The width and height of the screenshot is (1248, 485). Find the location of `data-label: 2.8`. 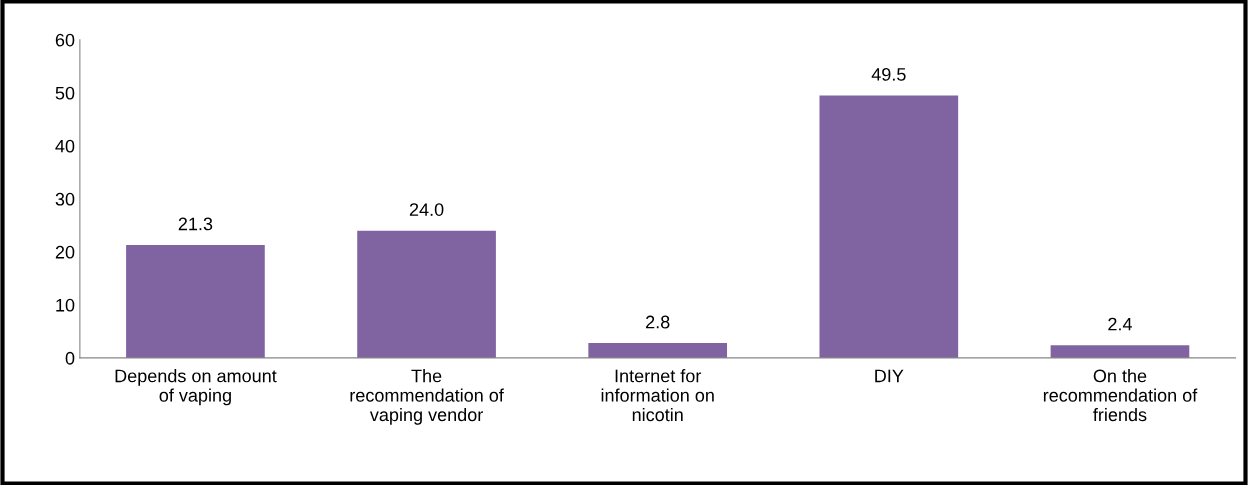

data-label: 2.8 is located at coordinates (658, 322).